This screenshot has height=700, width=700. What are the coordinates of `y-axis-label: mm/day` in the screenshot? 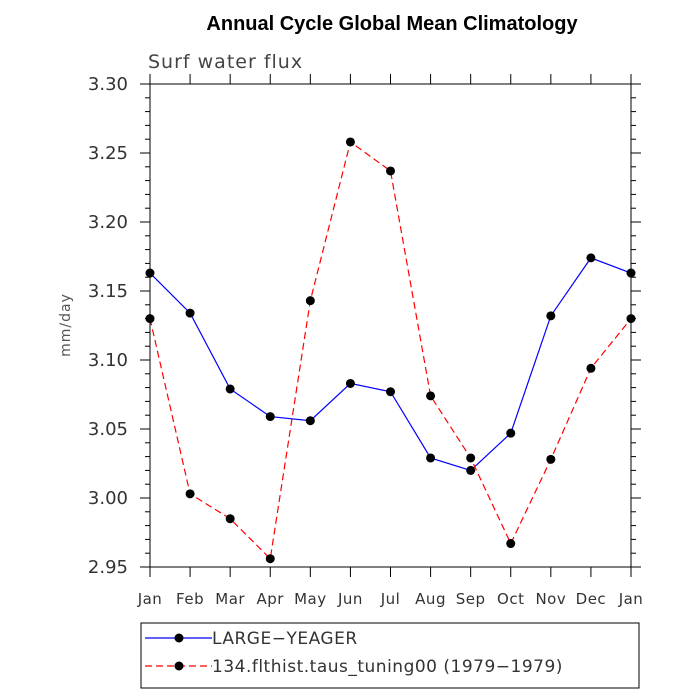 It's located at (66, 325).